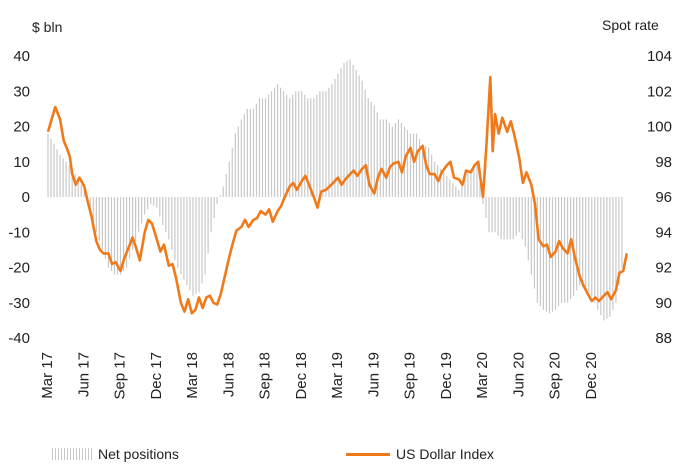 The height and width of the screenshot is (474, 680). What do you see at coordinates (446, 376) in the screenshot?
I see `x-tick-label: Dec 19` at bounding box center [446, 376].